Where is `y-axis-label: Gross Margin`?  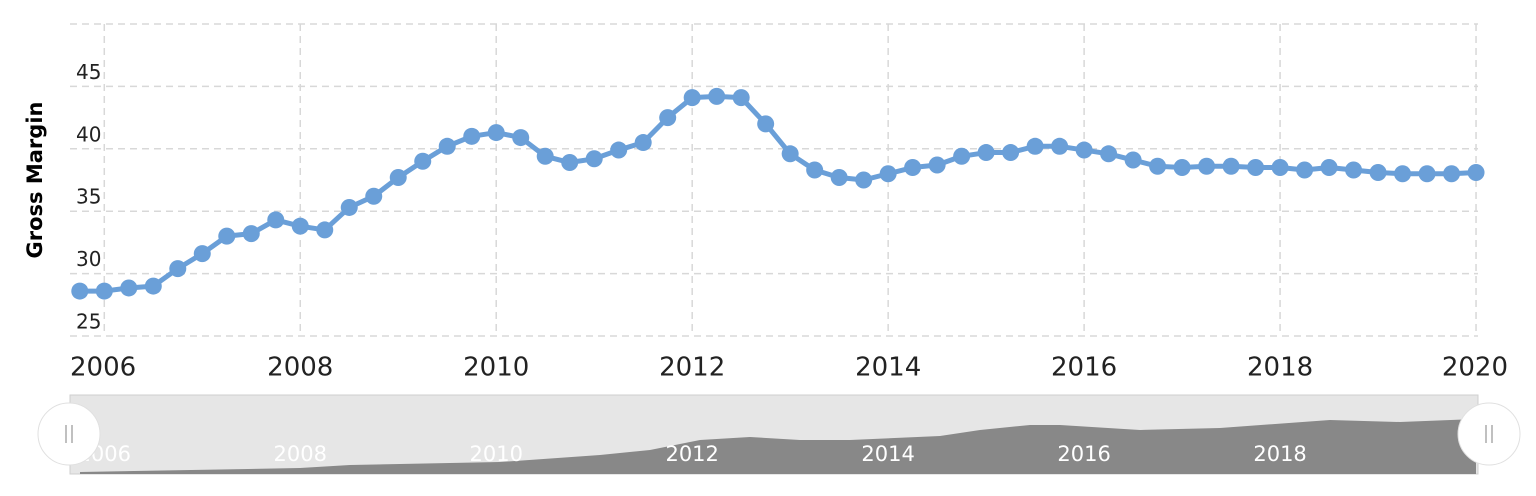
y-axis-label: Gross Margin is located at coordinates (35, 180).